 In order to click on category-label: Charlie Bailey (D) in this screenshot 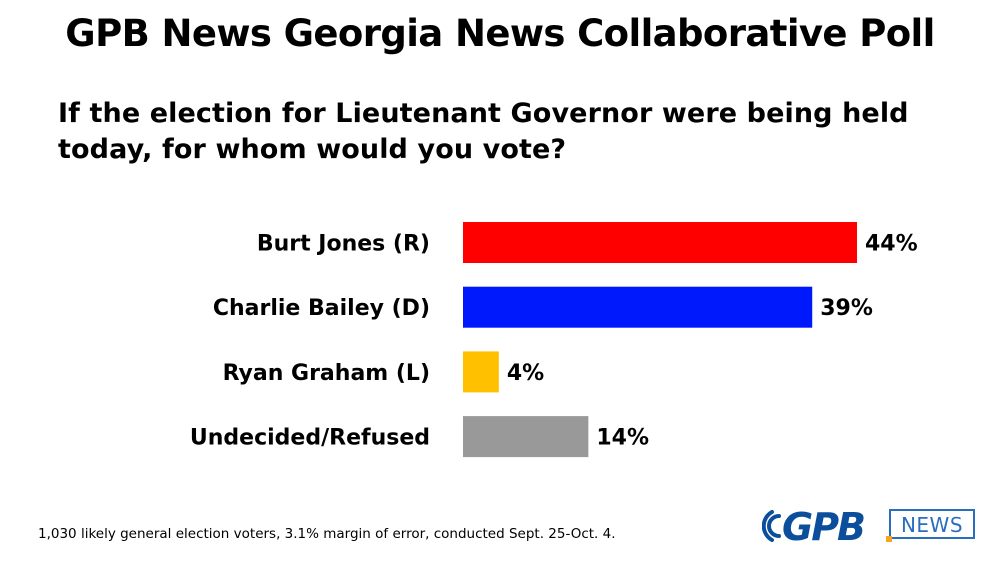, I will do `click(321, 308)`.